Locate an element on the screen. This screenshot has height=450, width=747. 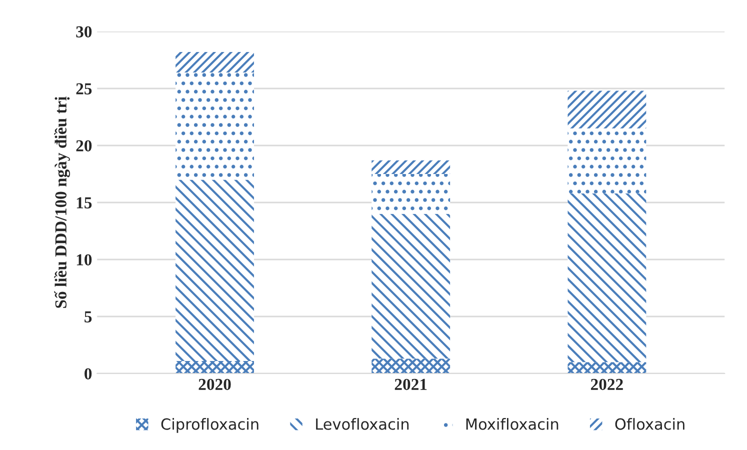
y-tick-label: 5 is located at coordinates (88, 316).